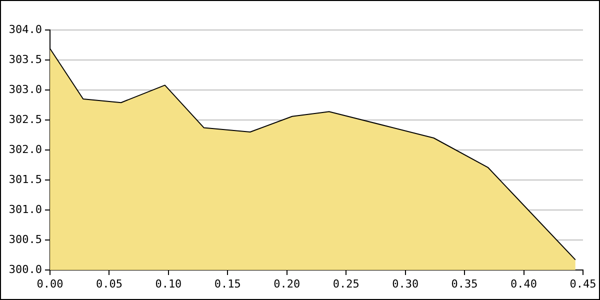 Image resolution: width=600 pixels, height=300 pixels. I want to click on x-tick-label: 0.45, so click(583, 283).